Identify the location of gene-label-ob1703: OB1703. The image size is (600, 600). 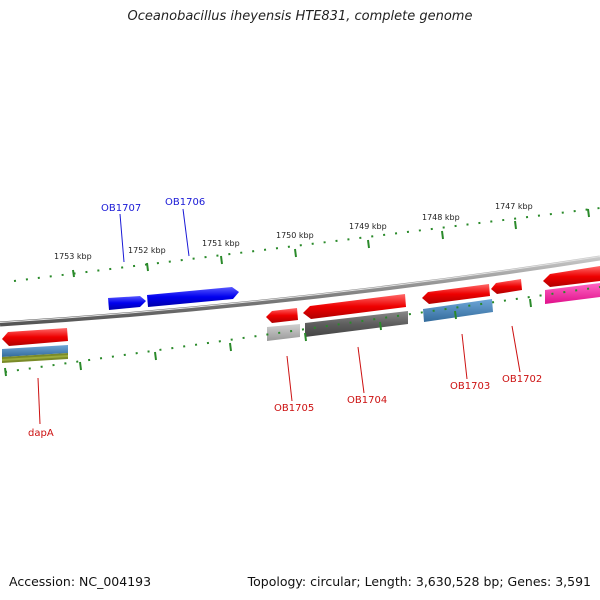
(470, 386).